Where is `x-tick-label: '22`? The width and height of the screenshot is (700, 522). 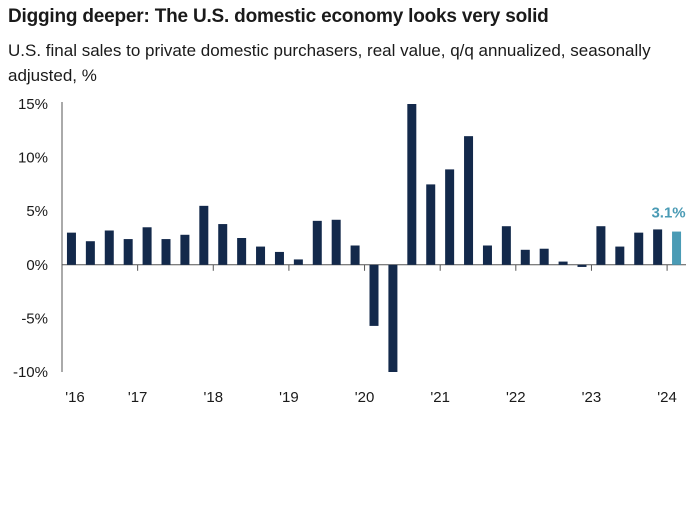 x-tick-label: '22 is located at coordinates (516, 397).